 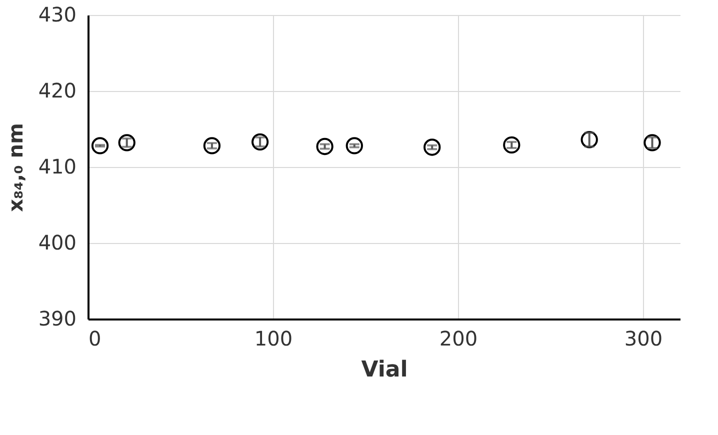 What do you see at coordinates (384, 370) in the screenshot?
I see `x-axis-title: Vial` at bounding box center [384, 370].